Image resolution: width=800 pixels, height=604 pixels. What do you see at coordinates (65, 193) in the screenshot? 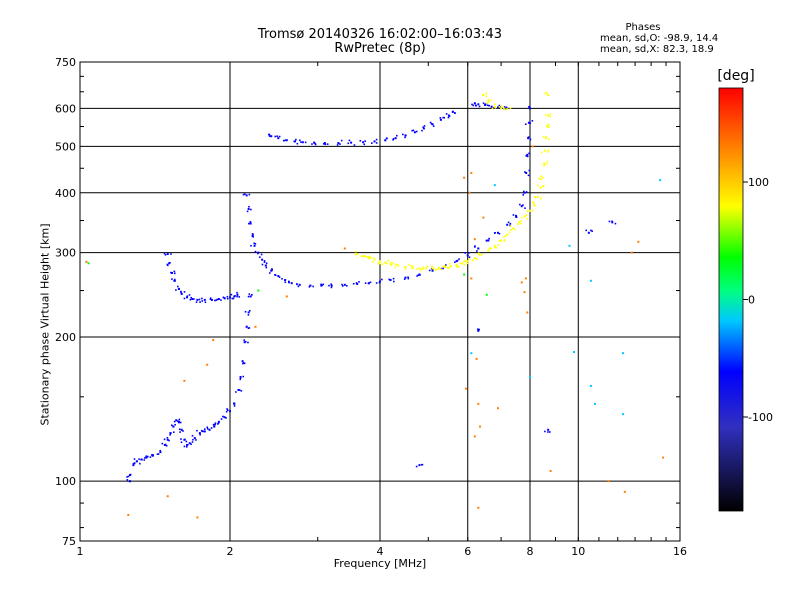
I see `y-tick-label: 400` at bounding box center [65, 193].